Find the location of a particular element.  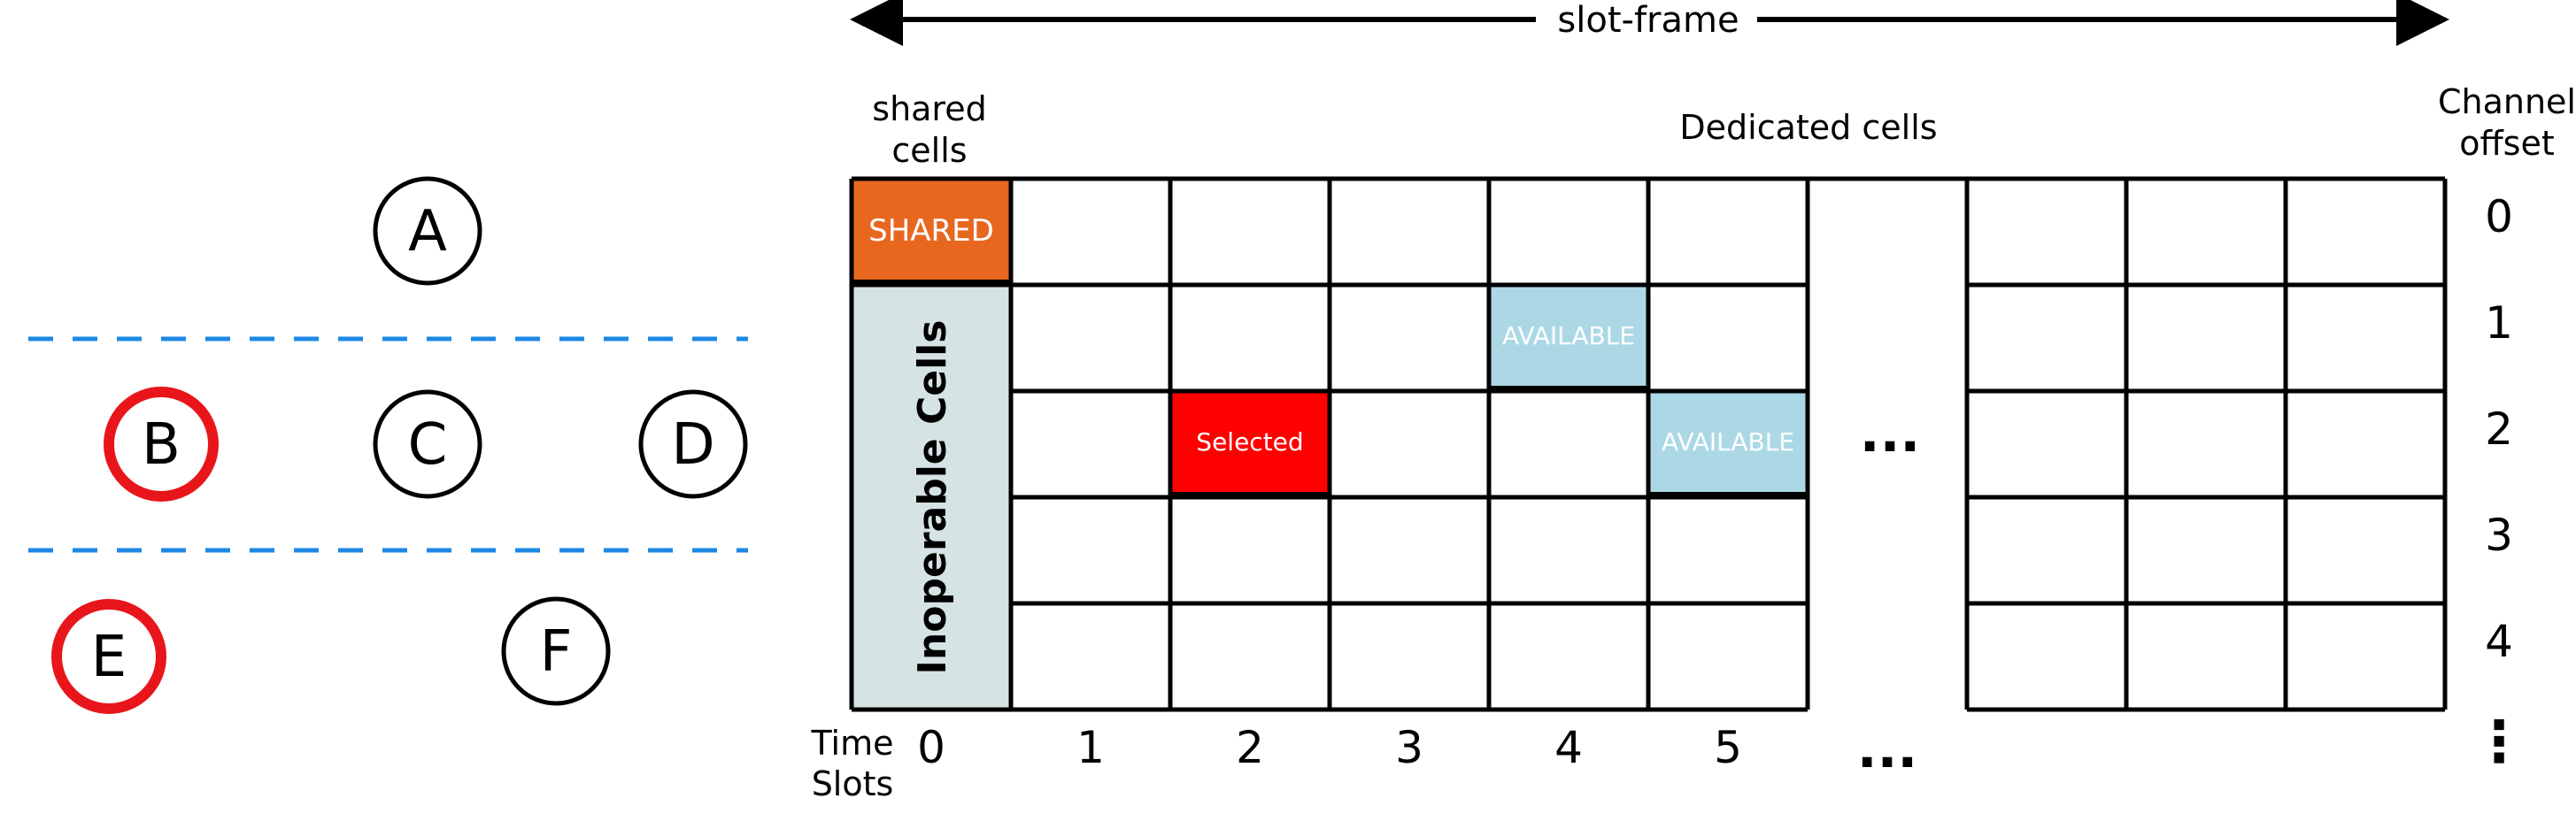

node-f-label: F is located at coordinates (556, 652).